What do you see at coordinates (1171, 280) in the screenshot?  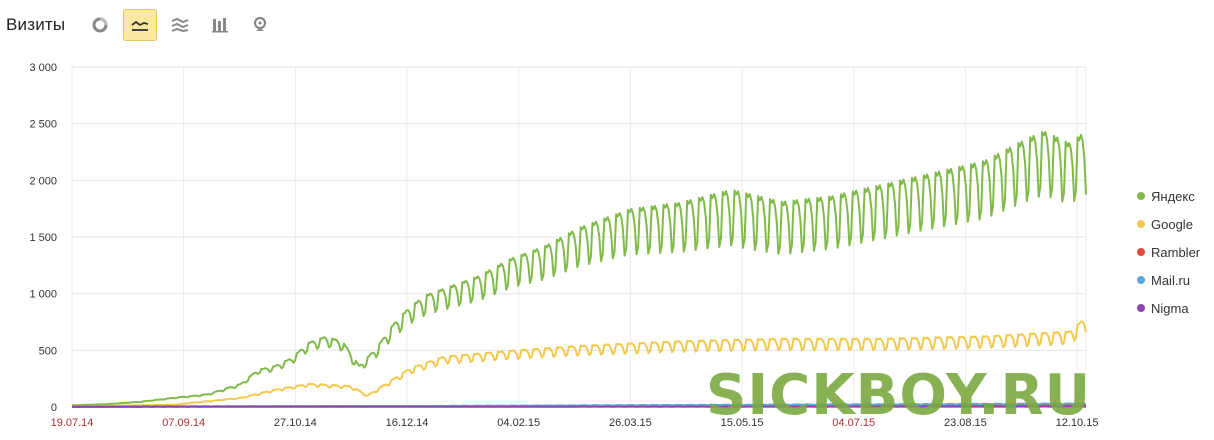 I see `legend-label-mailru: Mail.ru` at bounding box center [1171, 280].